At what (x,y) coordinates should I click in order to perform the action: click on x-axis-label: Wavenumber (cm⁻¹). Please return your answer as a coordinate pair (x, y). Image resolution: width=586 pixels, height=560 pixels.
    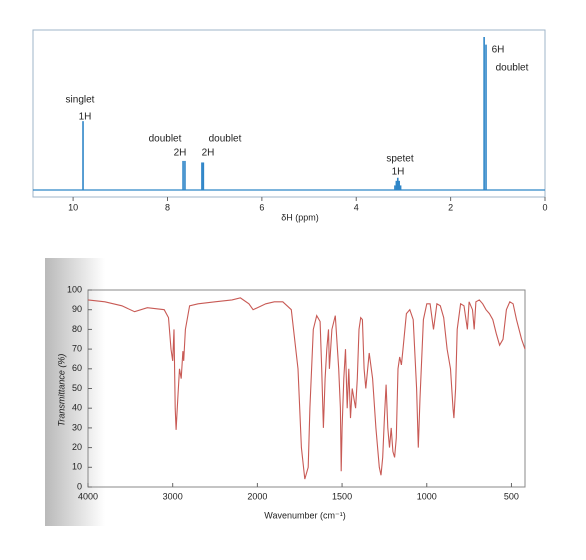
    Looking at the image, I should click on (304, 515).